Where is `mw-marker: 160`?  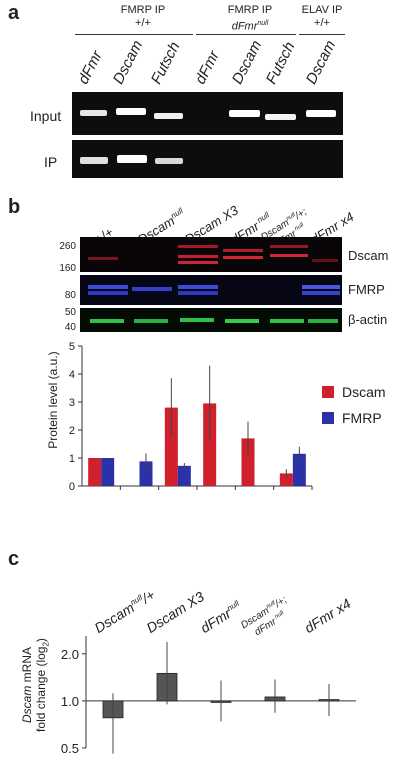
mw-marker: 160 is located at coordinates (67, 268).